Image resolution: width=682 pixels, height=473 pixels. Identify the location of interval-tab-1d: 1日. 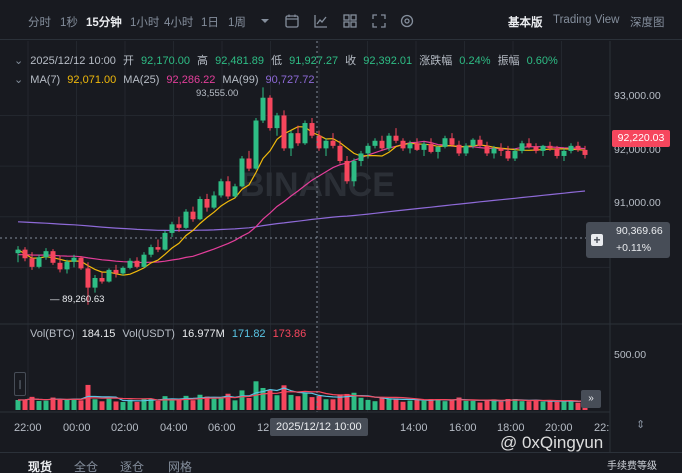
(210, 23).